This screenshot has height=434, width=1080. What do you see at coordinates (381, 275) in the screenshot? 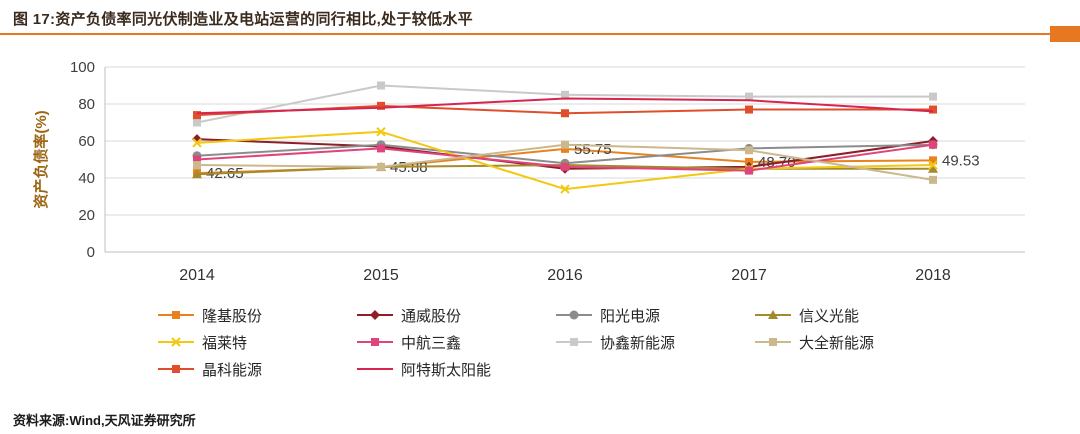
I see `x-tick-label: 2015` at bounding box center [381, 275].